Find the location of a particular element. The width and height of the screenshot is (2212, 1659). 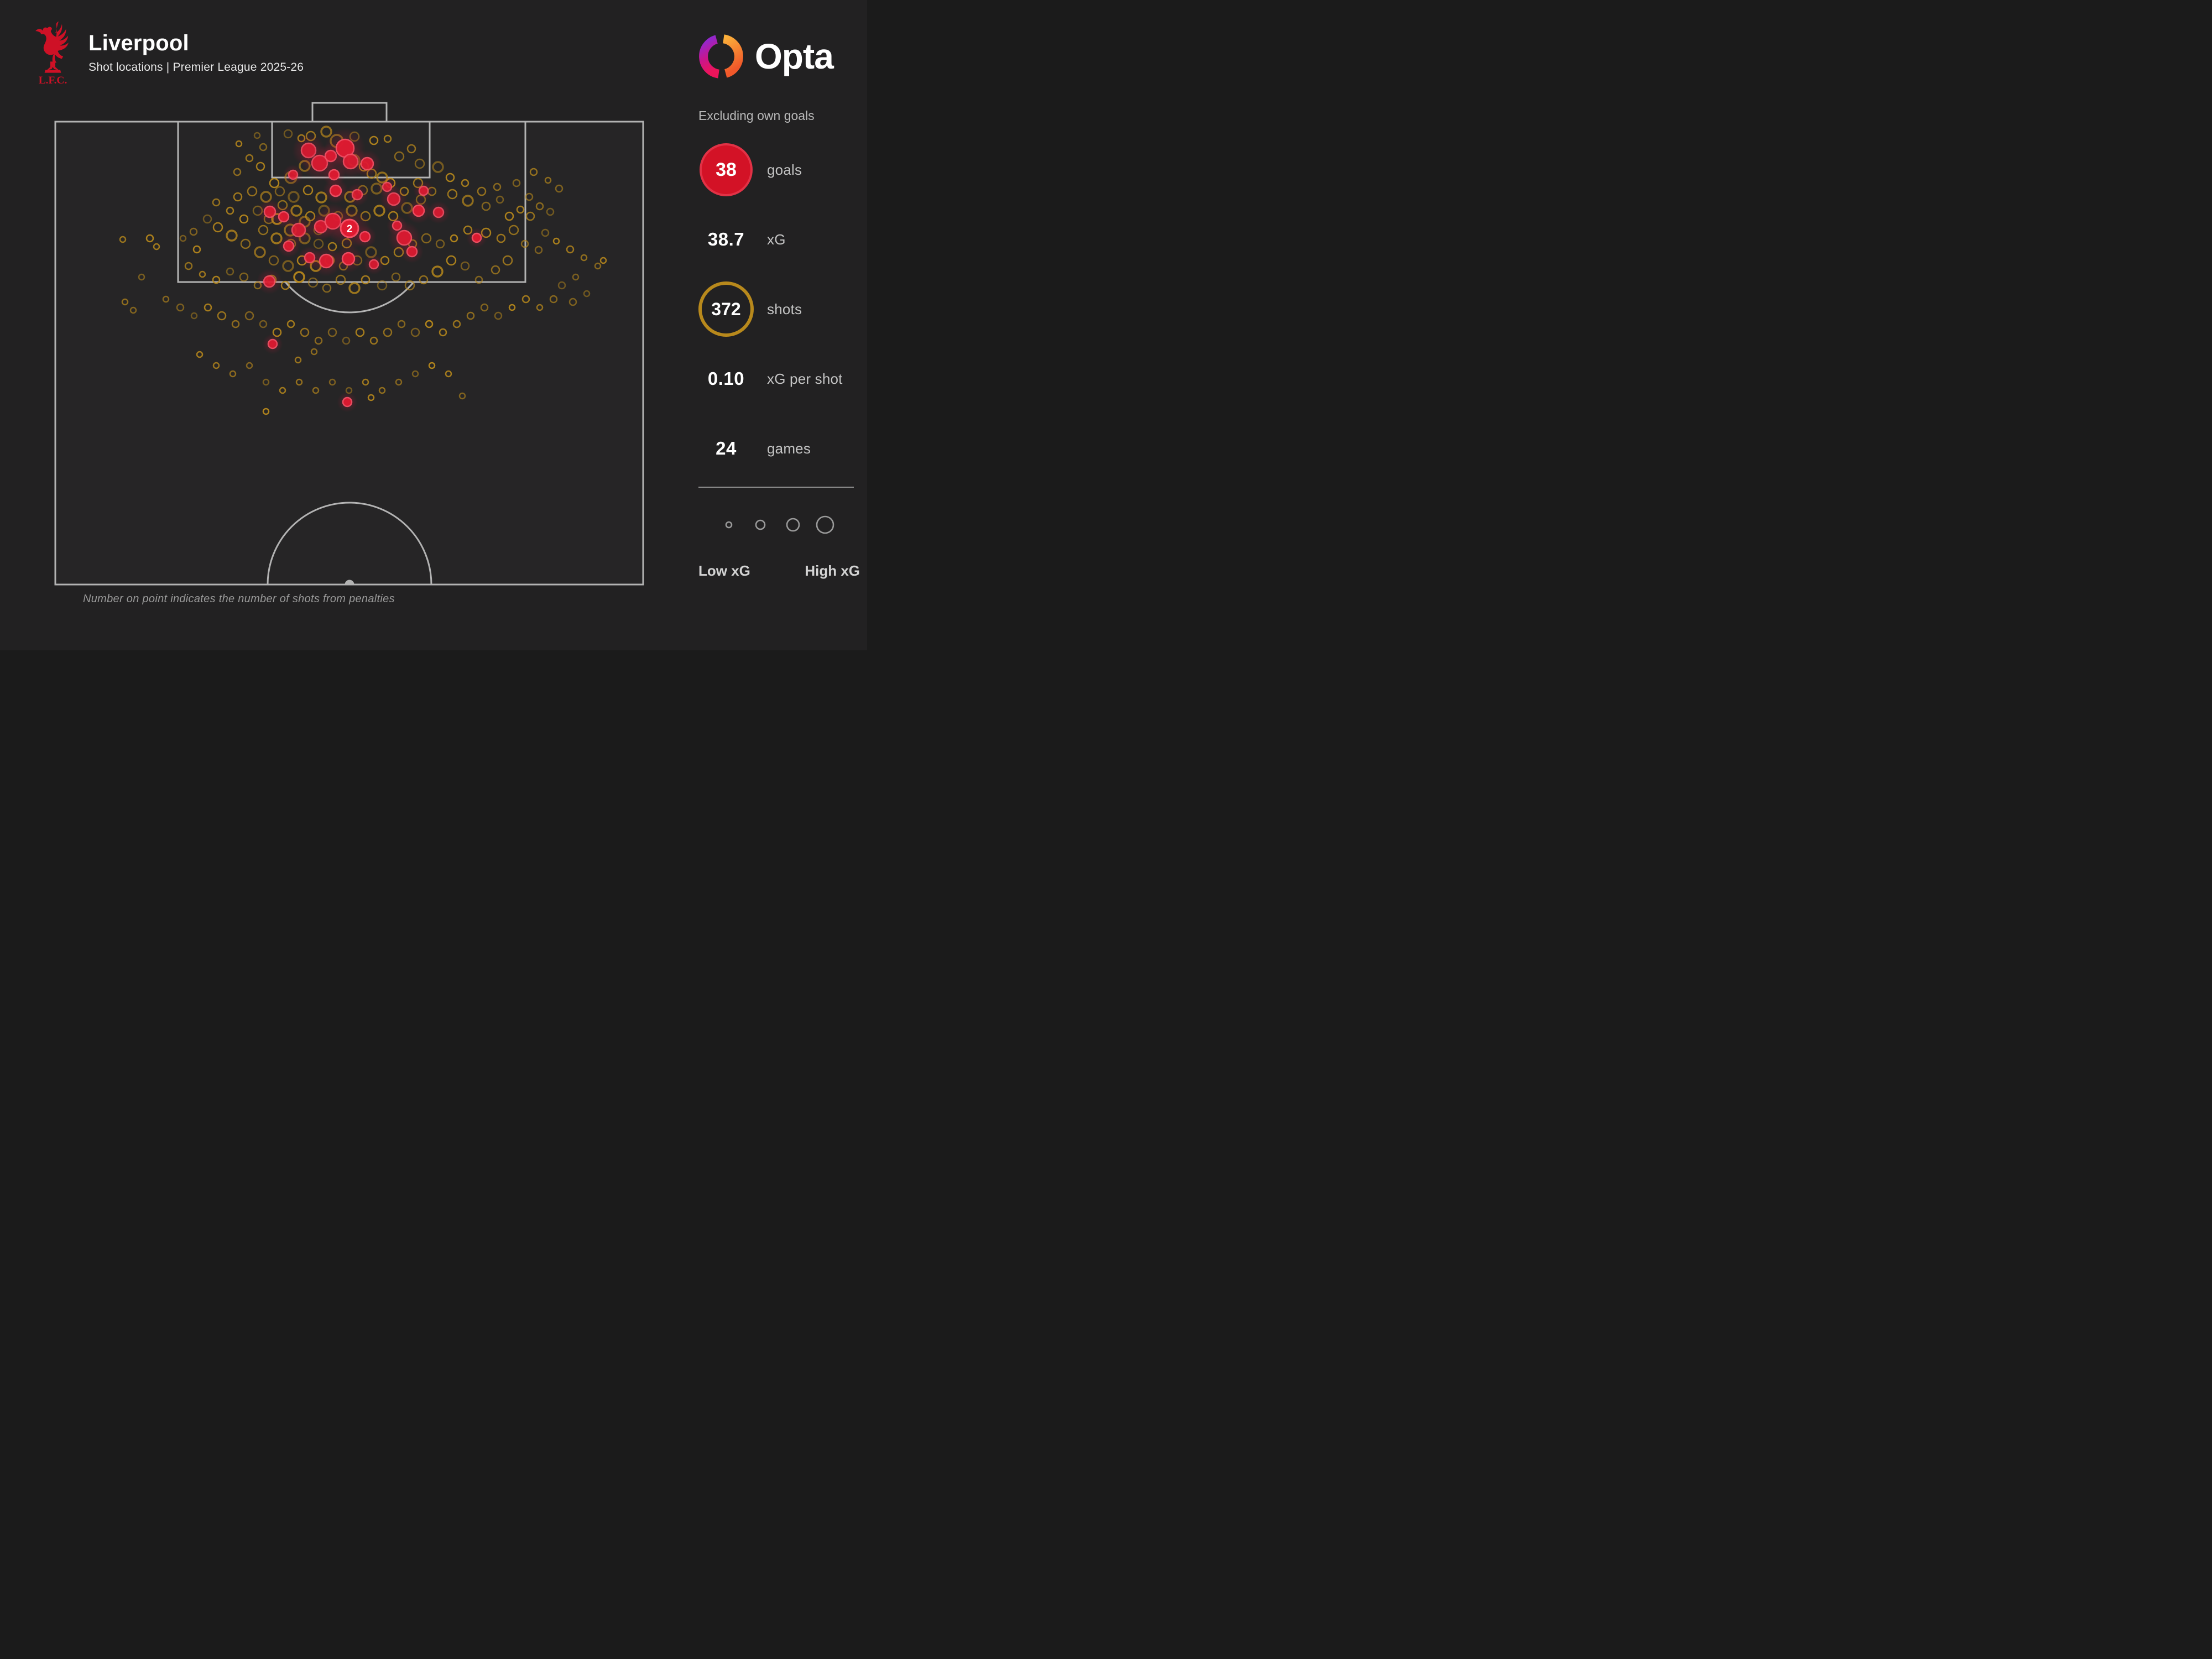

stat-row-shots: 372 shots is located at coordinates (779, 309).